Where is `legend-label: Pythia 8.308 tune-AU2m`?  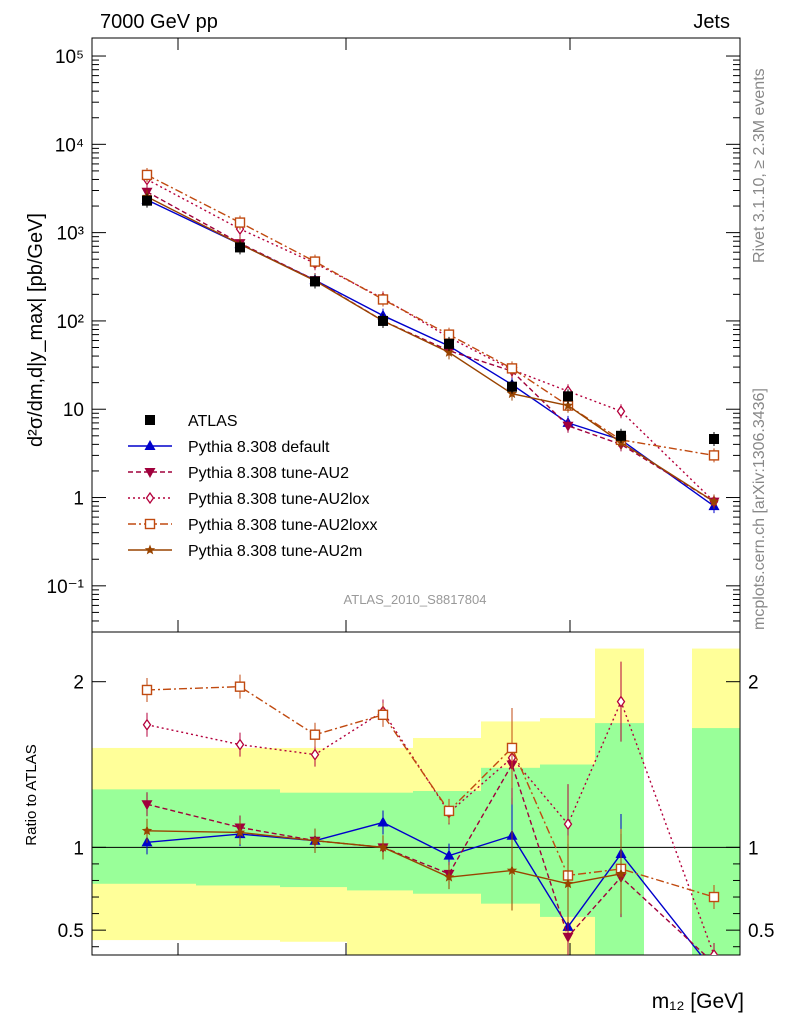
legend-label: Pythia 8.308 tune-AU2m is located at coordinates (275, 551).